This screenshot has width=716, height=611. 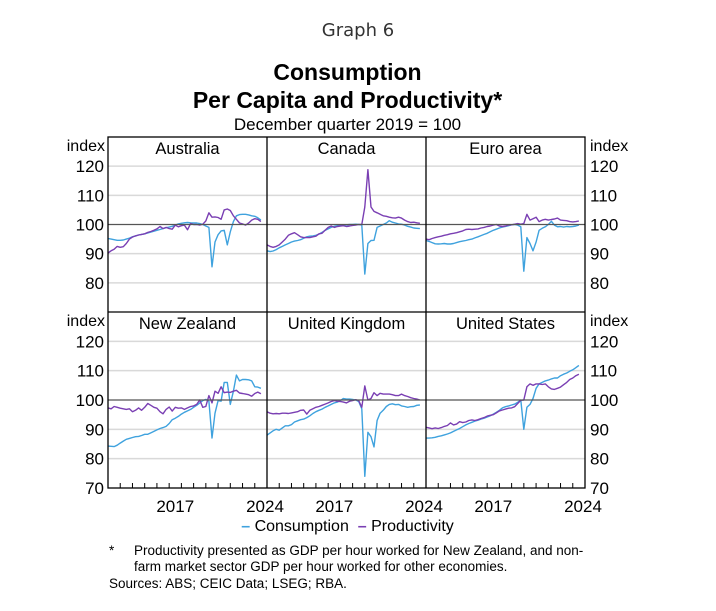 What do you see at coordinates (412, 526) in the screenshot?
I see `legend-productivity-label: Productivity` at bounding box center [412, 526].